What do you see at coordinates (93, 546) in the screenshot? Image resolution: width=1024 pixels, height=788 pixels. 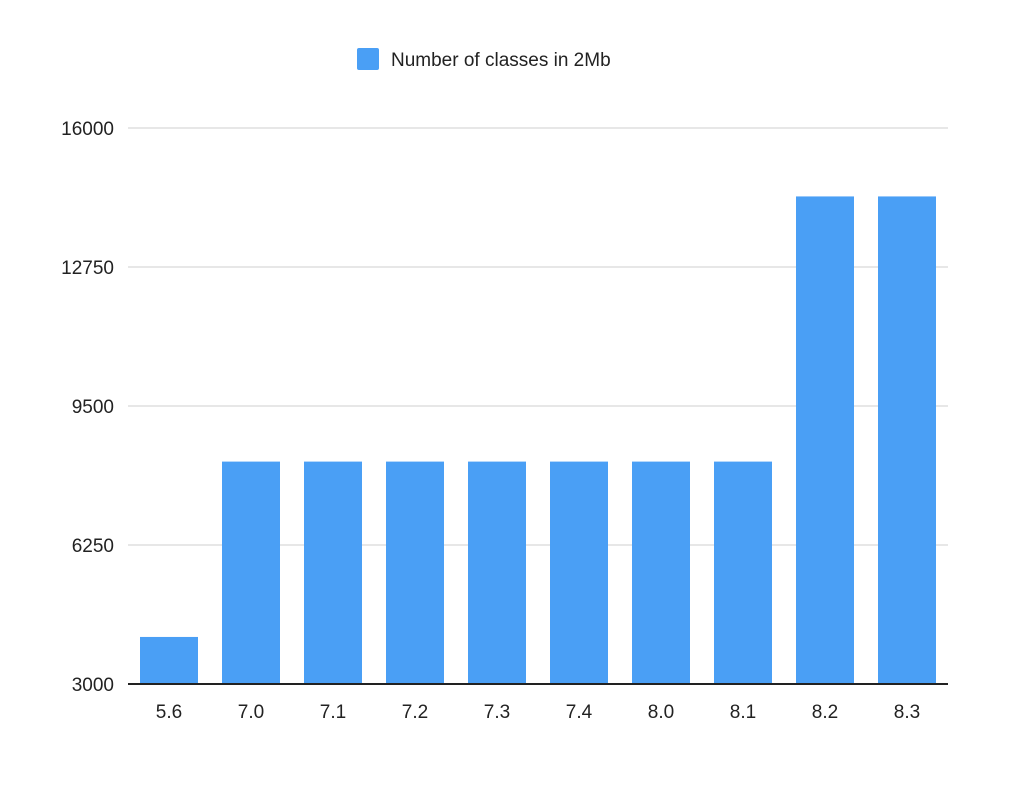 I see `y-tick-label: 6250` at bounding box center [93, 546].